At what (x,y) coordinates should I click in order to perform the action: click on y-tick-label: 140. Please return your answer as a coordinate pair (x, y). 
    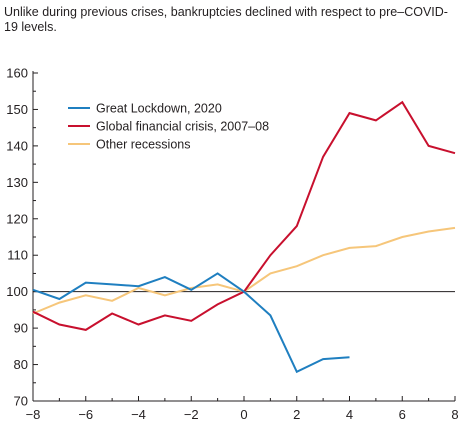
    Looking at the image, I should click on (17, 145).